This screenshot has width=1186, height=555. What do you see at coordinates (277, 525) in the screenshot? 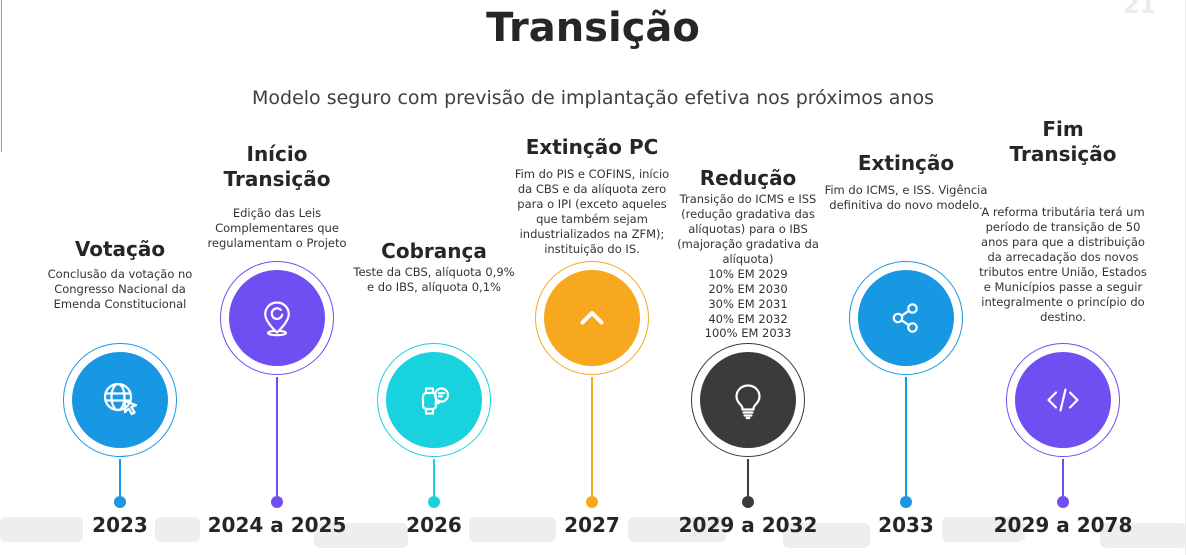
I see `milestone-year: 2024 a 2025` at bounding box center [277, 525].